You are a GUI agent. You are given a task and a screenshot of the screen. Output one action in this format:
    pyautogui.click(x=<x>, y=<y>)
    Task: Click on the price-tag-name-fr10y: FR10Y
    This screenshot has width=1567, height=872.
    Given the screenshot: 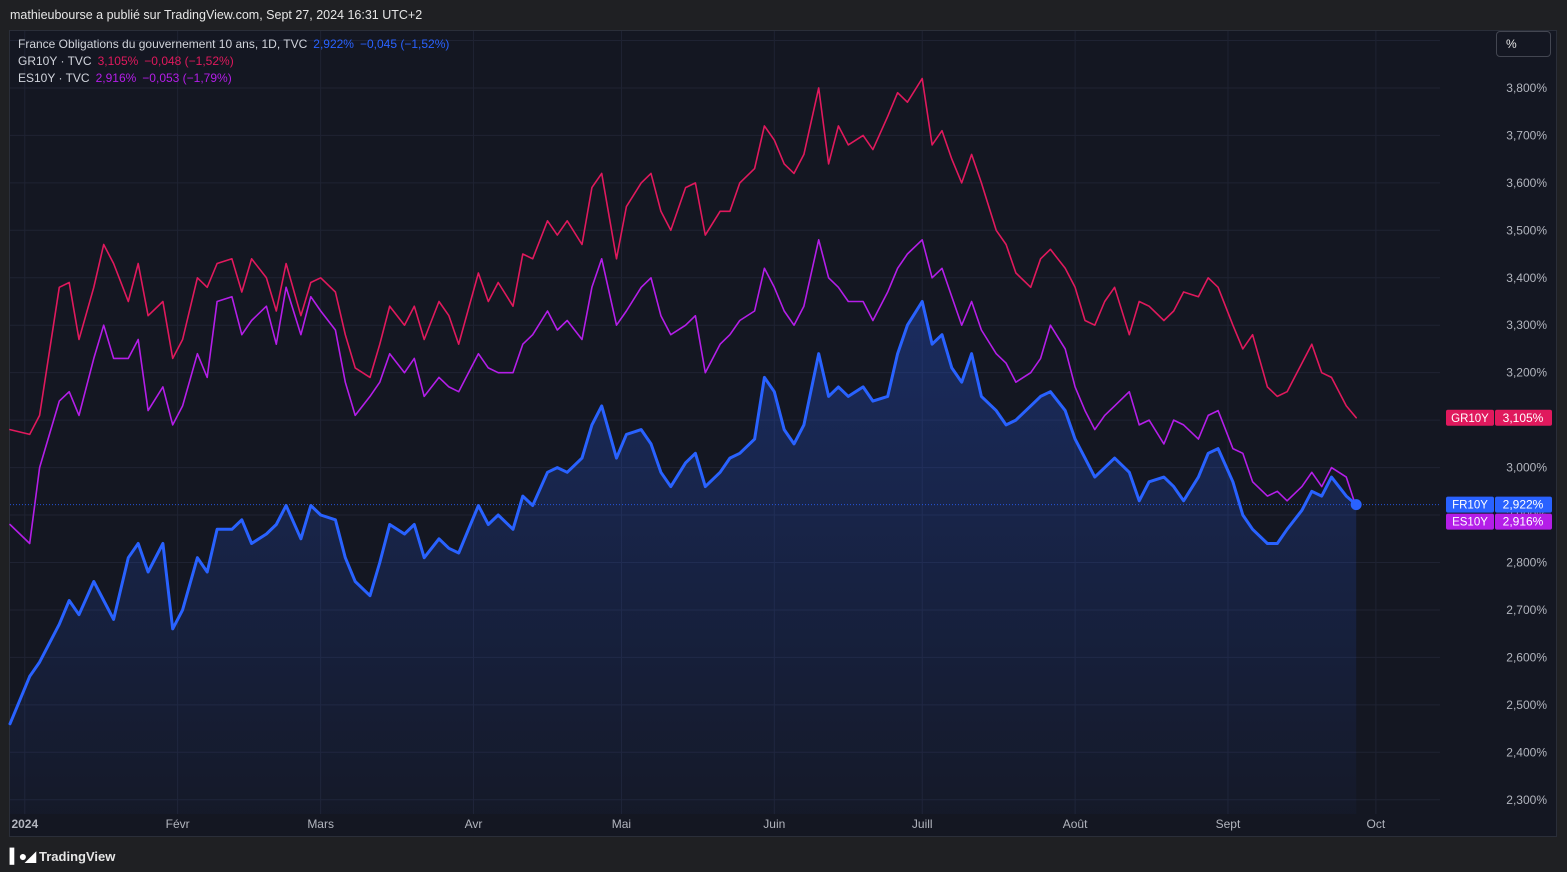 What is the action you would take?
    pyautogui.click(x=1470, y=506)
    